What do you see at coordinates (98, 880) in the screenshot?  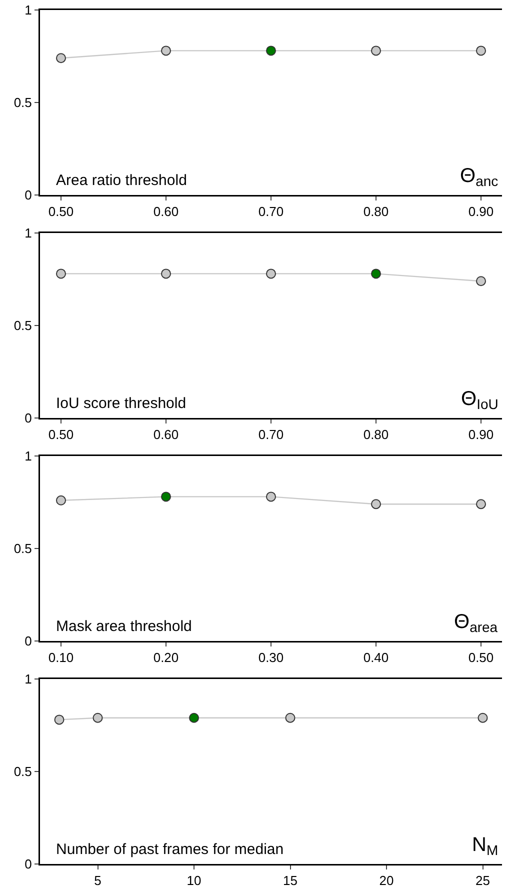 I see `x-tick-label: 5` at bounding box center [98, 880].